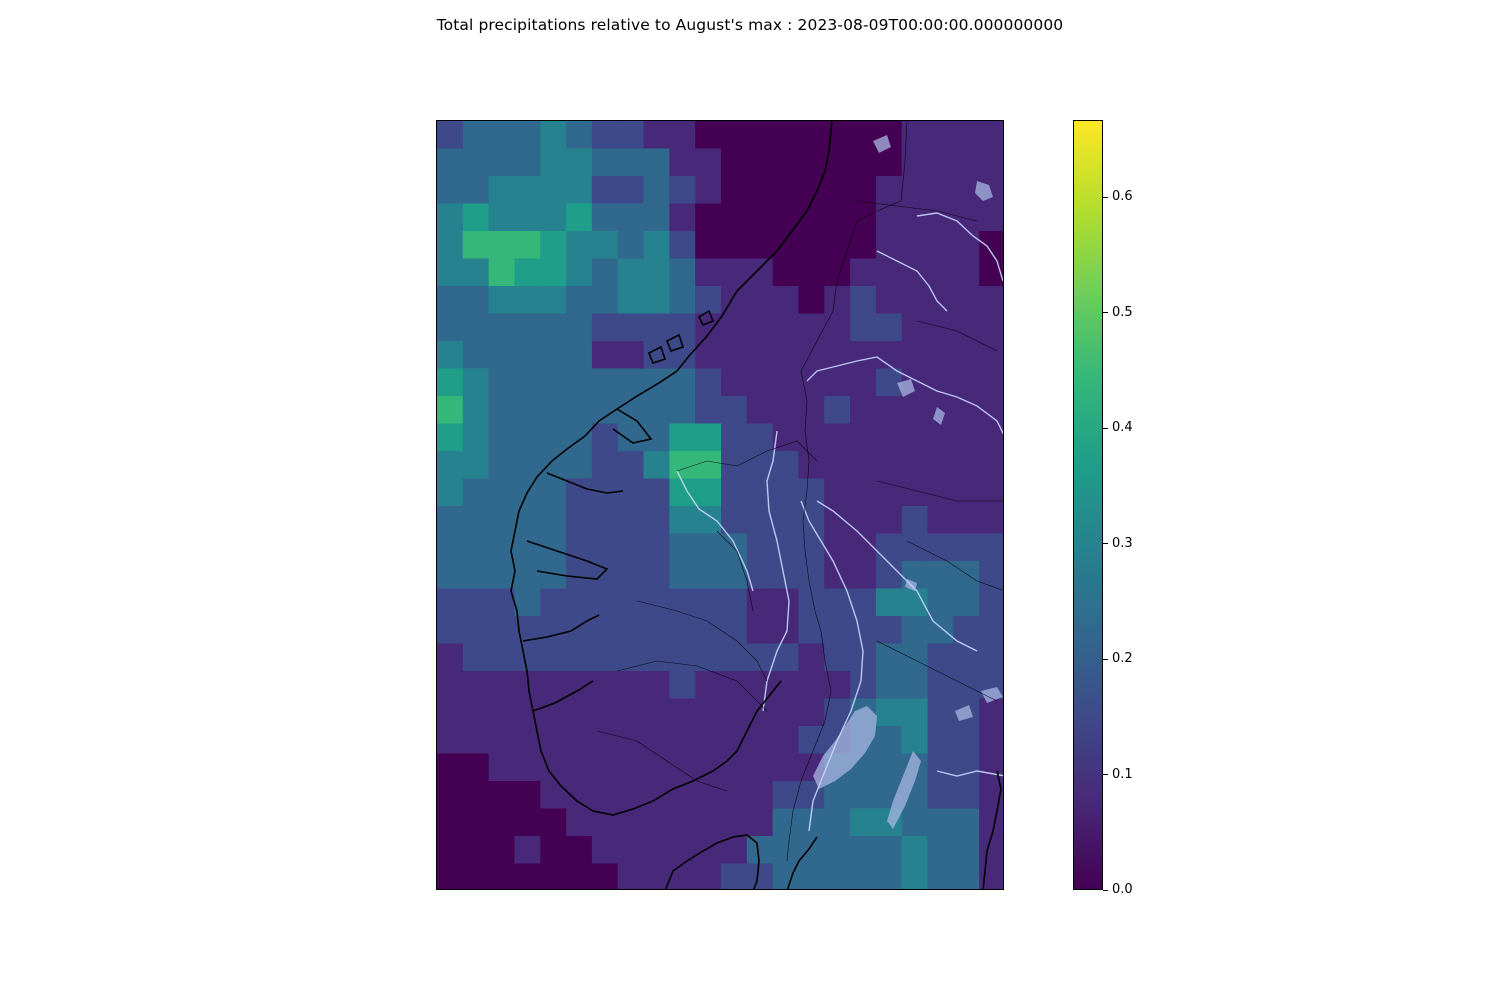 This screenshot has height=1000, width=1500. Describe the element at coordinates (1088, 505) in the screenshot. I see `colorbar-gradient` at that location.